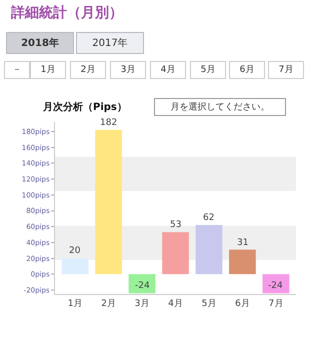 This screenshot has width=336, height=339. I want to click on x-tick-label: 6月, so click(242, 303).